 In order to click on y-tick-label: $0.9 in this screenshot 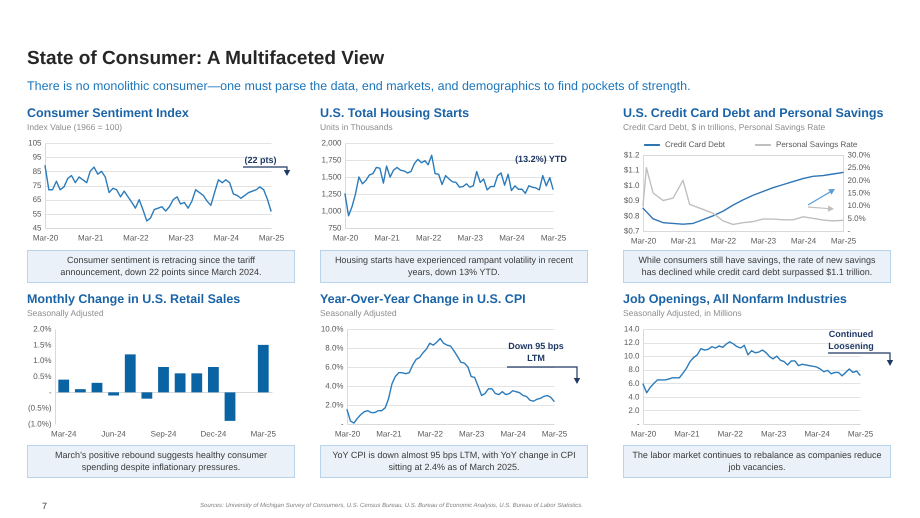, I will do `click(632, 201)`.